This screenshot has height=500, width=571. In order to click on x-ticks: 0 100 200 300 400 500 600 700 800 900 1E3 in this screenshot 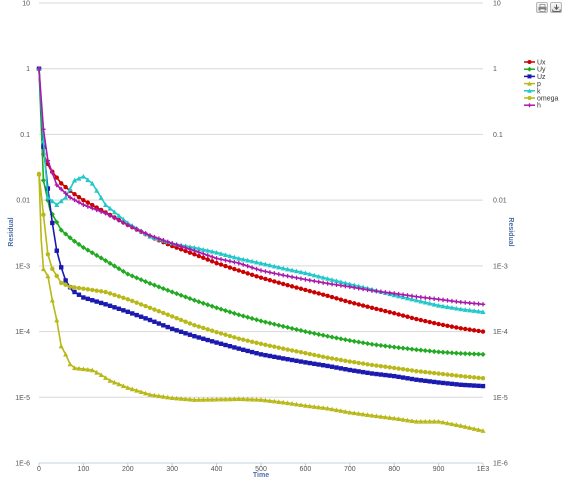, I will do `click(263, 468)`.